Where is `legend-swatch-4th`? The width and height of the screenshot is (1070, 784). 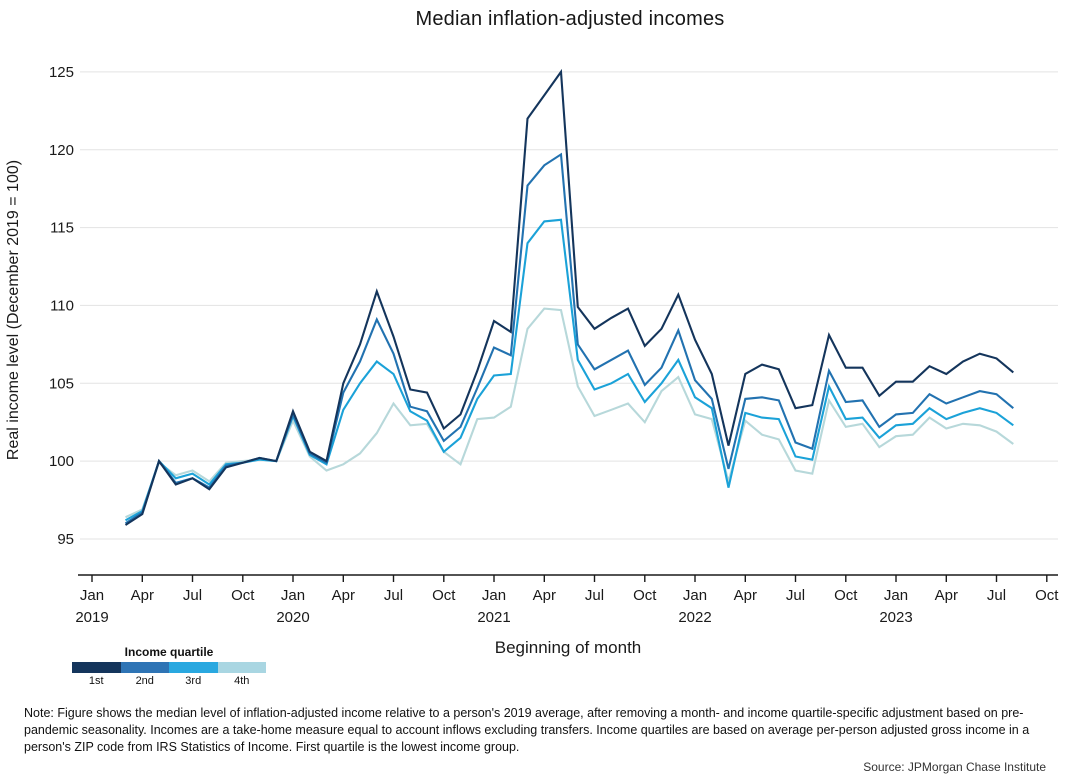
legend-swatch-4th is located at coordinates (241, 667).